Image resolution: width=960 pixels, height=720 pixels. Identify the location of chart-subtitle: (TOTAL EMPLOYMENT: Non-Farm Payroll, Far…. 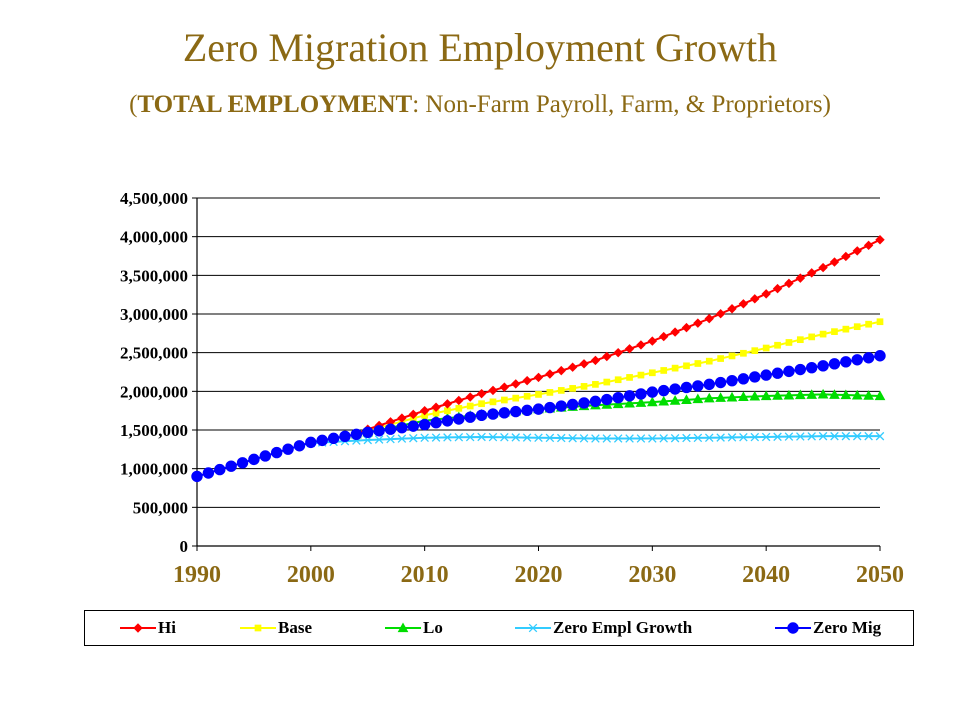
(480, 105).